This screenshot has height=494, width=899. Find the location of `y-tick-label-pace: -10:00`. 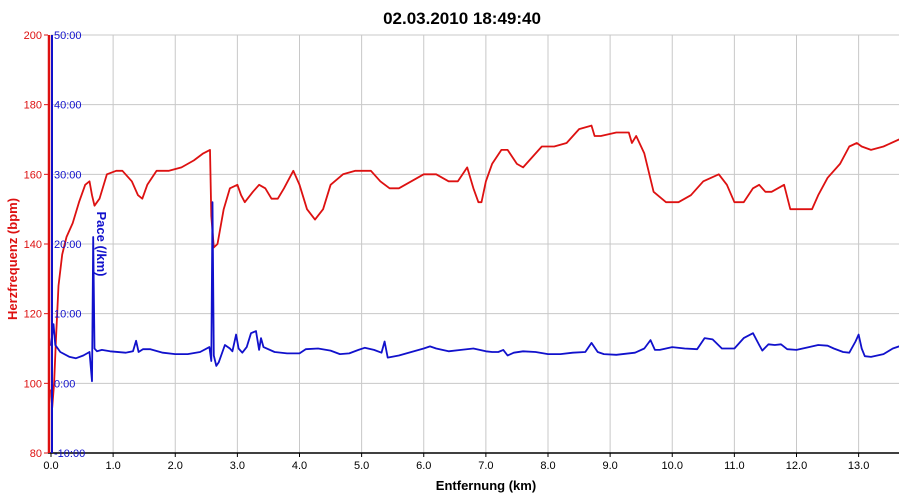

y-tick-label-pace: -10:00 is located at coordinates (69, 454).